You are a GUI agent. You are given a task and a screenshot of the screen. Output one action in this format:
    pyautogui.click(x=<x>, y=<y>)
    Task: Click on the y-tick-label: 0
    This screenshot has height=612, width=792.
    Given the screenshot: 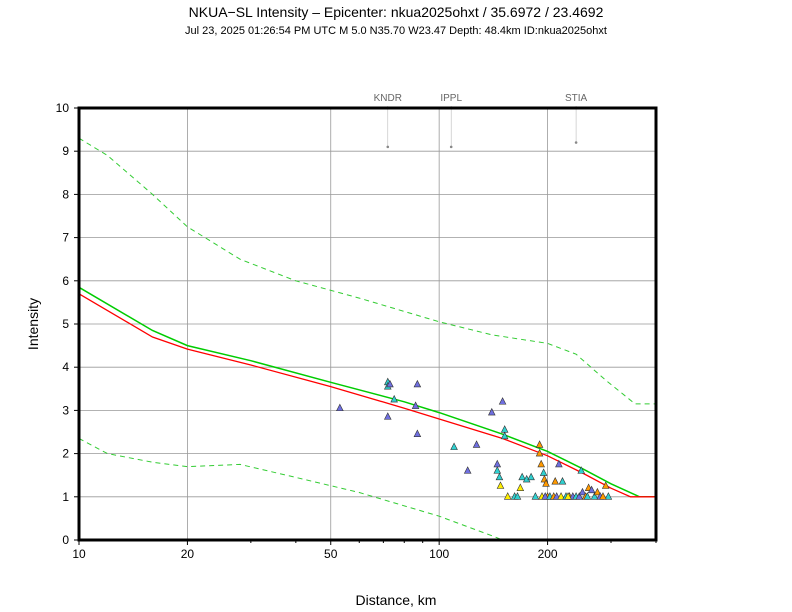 What is the action you would take?
    pyautogui.click(x=65, y=540)
    